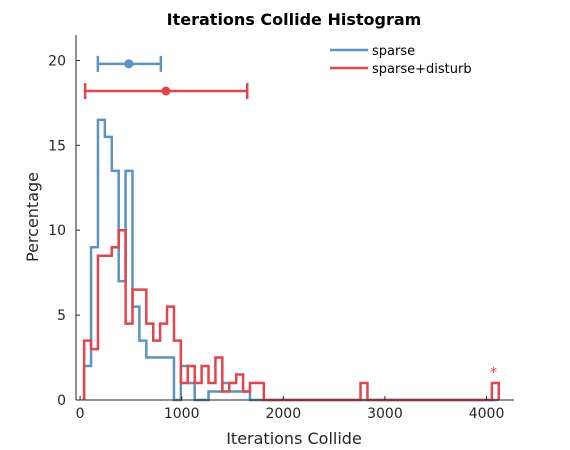 This screenshot has width=570, height=450. What do you see at coordinates (57, 61) in the screenshot?
I see `y-tick-label: 20` at bounding box center [57, 61].